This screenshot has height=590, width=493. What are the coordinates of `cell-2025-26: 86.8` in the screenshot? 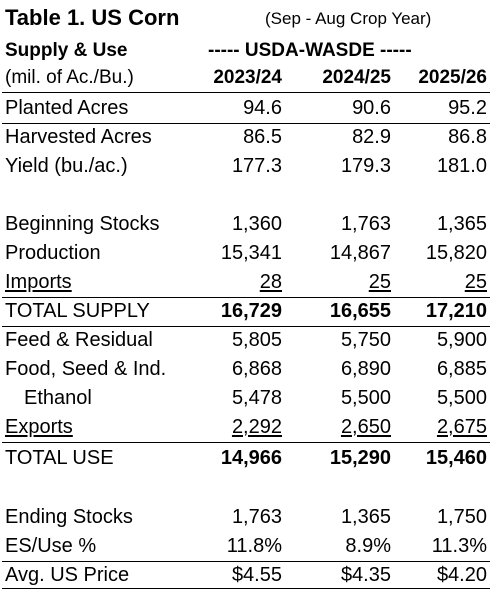 It's located at (467, 137).